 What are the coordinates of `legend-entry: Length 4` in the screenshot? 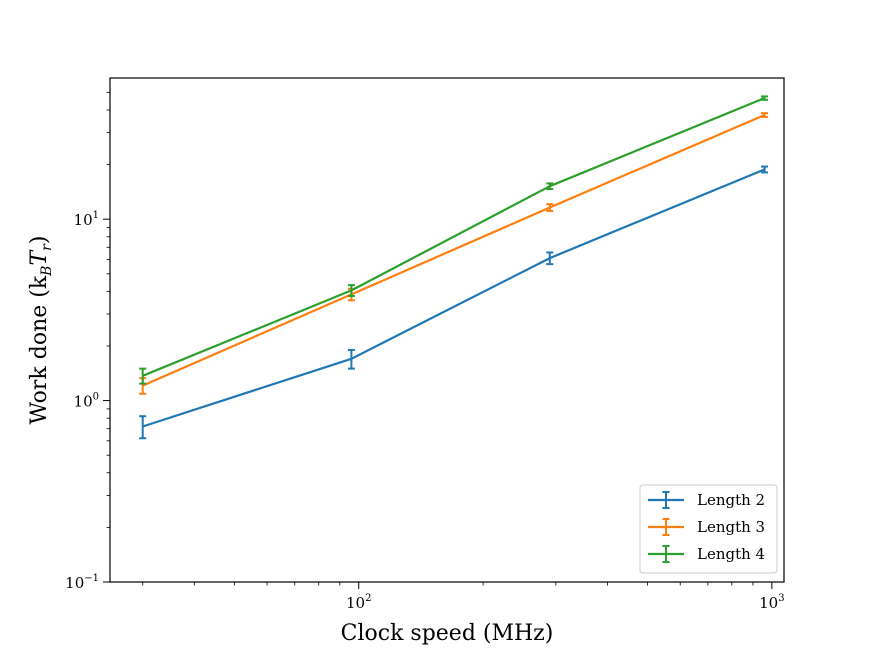 It's located at (706, 554).